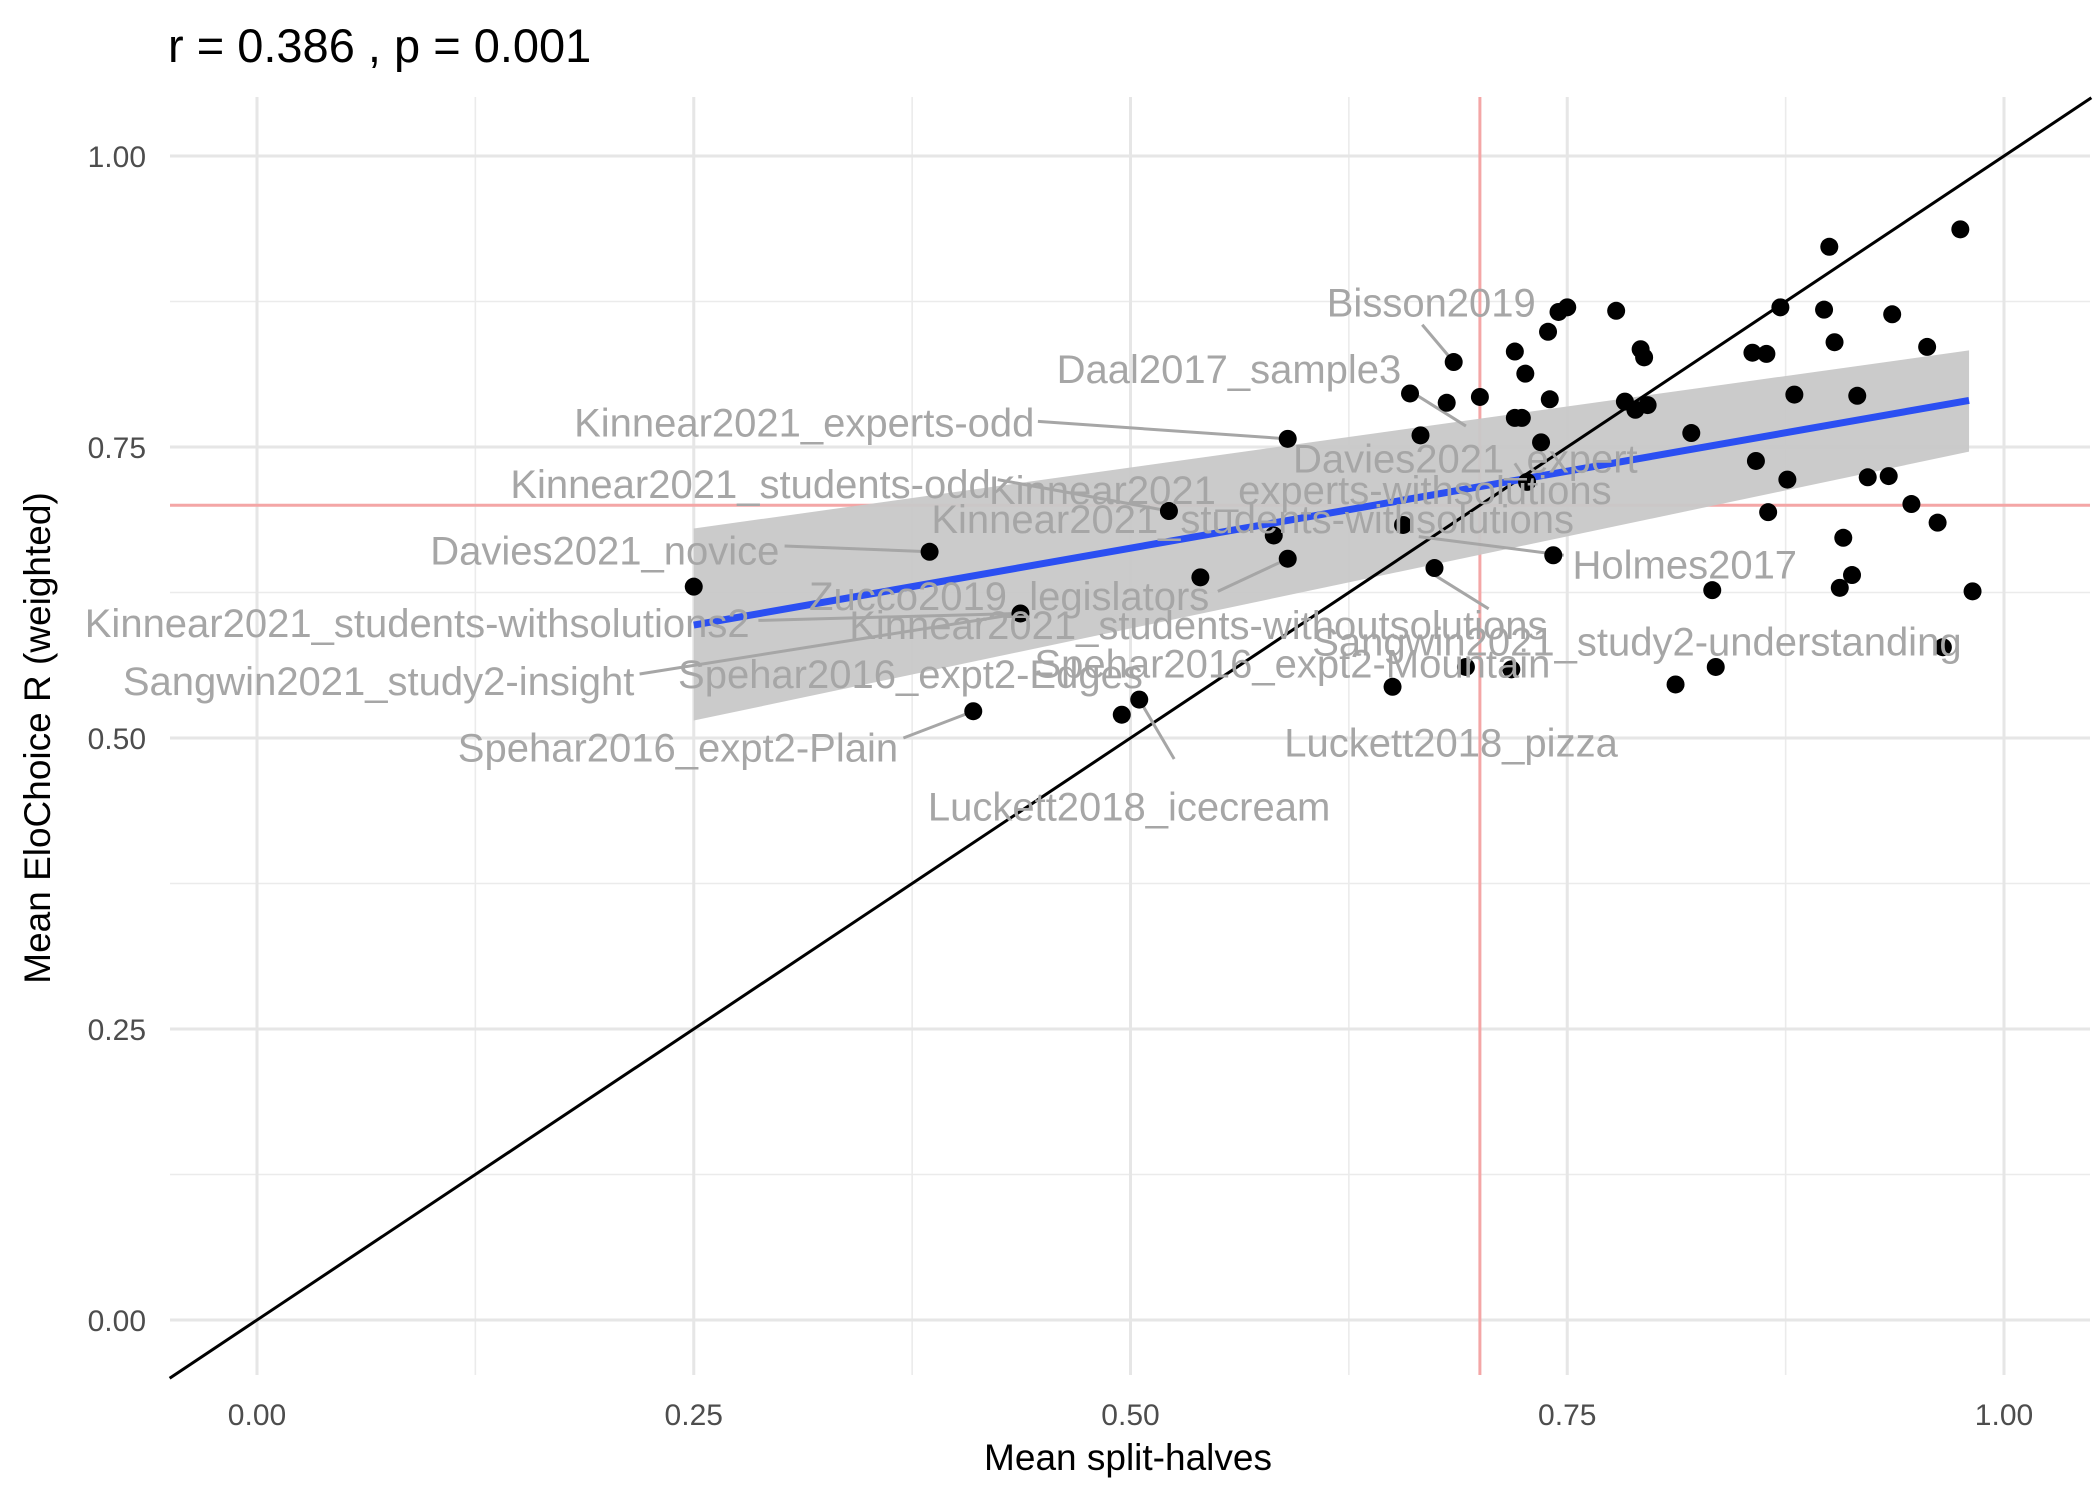  I want to click on point-label: Kinnear2021_students-odd, so click(750, 485).